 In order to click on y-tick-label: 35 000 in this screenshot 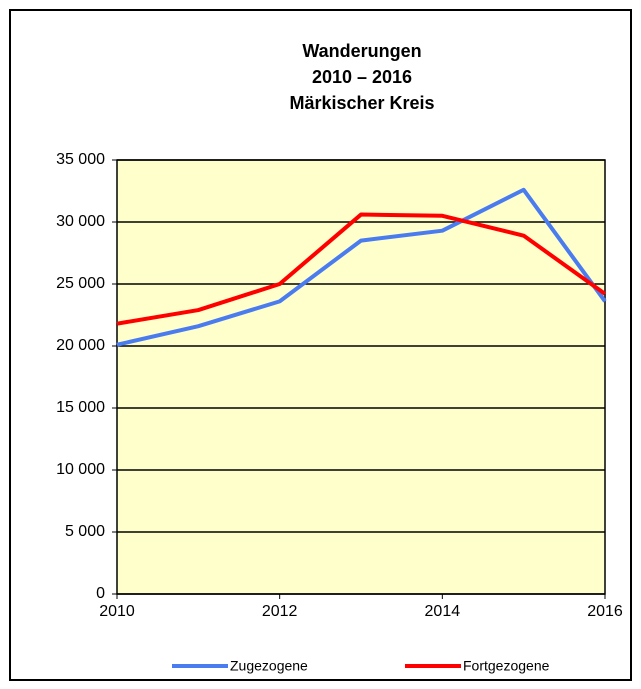, I will do `click(80, 159)`.